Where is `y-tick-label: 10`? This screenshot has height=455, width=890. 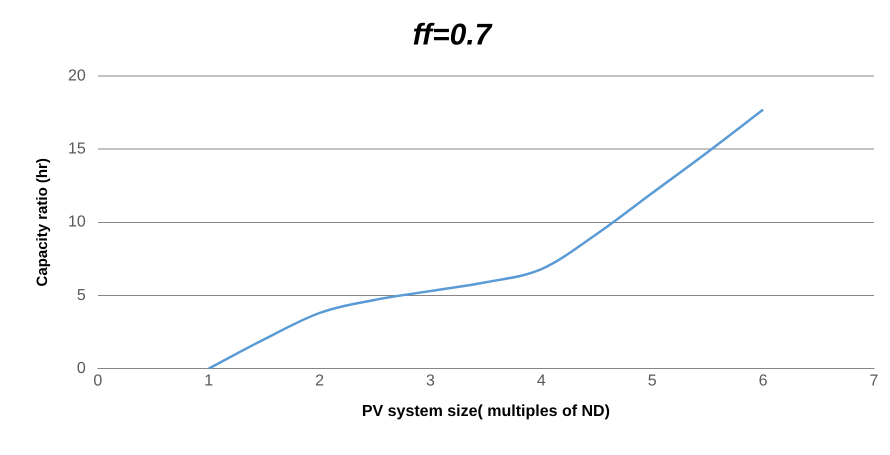 y-tick-label: 10 is located at coordinates (77, 222).